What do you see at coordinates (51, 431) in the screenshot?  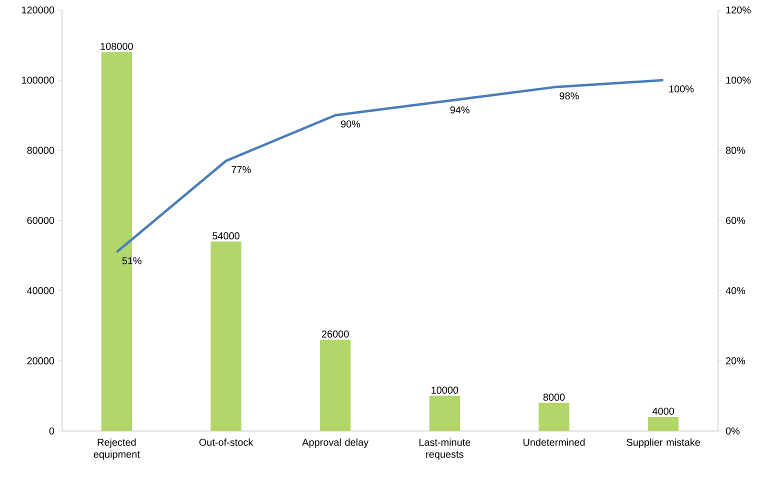 I see `y-tick-label: 0` at bounding box center [51, 431].